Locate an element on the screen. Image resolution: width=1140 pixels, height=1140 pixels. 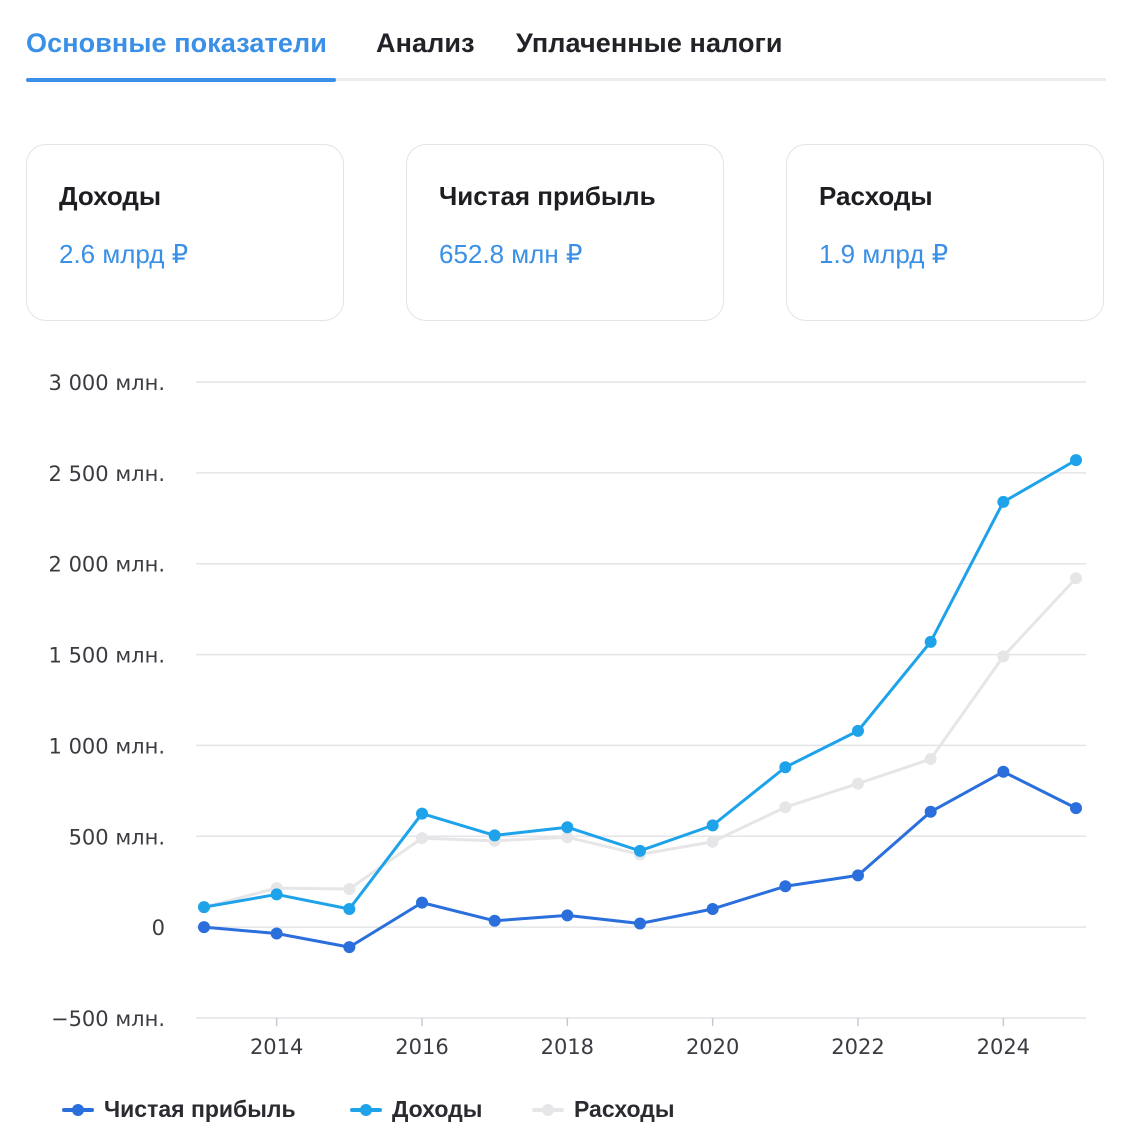
x-tick-label: 2024 is located at coordinates (1003, 1047).